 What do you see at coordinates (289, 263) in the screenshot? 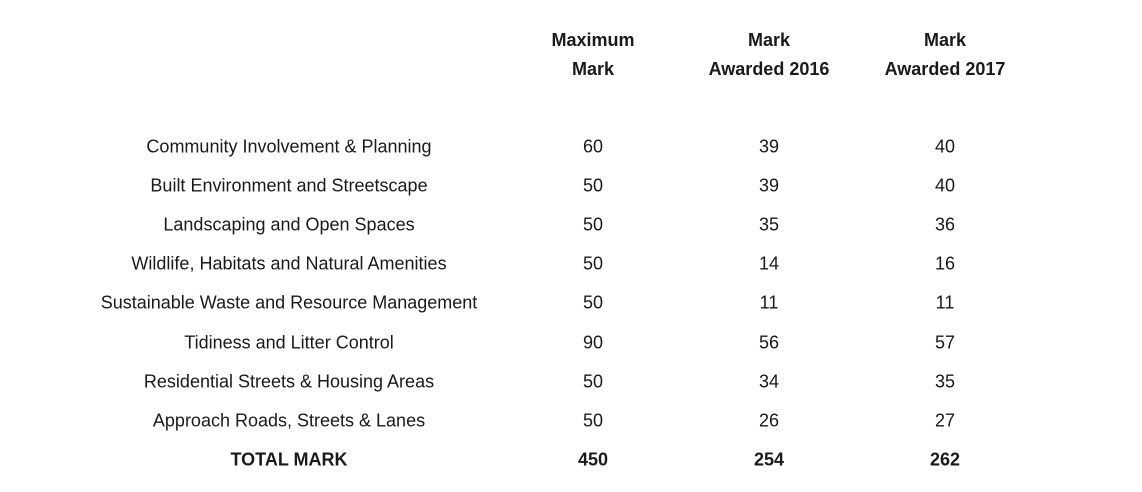
I see `category-cell: Wildlife, Habitats and Natural Amenities` at bounding box center [289, 263].